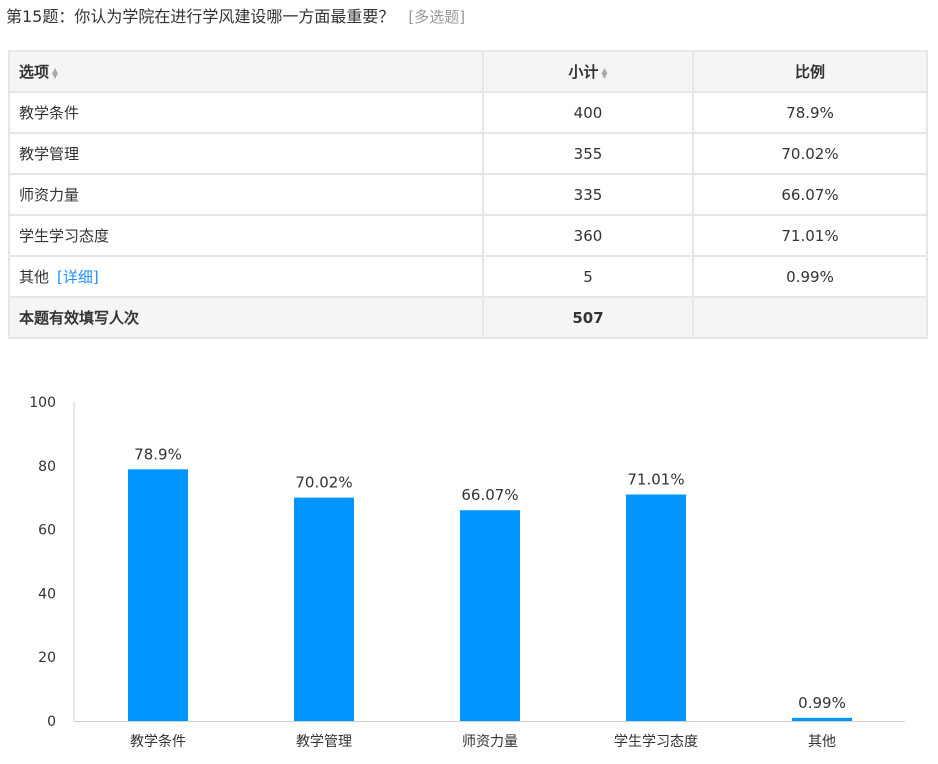 The height and width of the screenshot is (764, 938). I want to click on y-tick-label: 80, so click(47, 467).